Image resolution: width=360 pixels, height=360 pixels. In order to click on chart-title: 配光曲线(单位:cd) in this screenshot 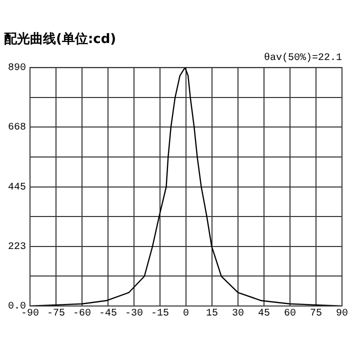, I will do `click(60, 39)`.